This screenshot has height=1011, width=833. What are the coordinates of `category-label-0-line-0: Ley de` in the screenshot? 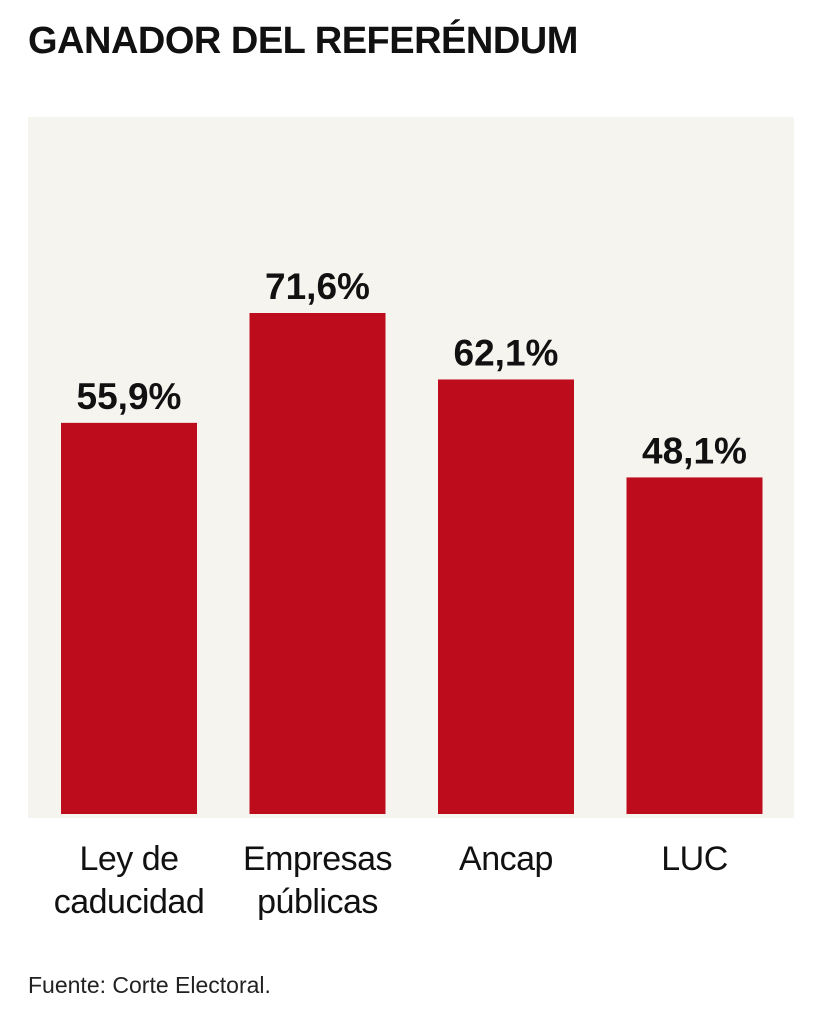 It's located at (129, 859).